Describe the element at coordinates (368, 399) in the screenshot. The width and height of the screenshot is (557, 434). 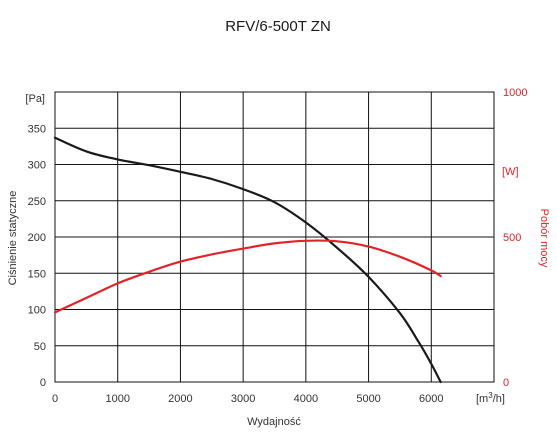
I see `x-tick-label: 5000` at that location.